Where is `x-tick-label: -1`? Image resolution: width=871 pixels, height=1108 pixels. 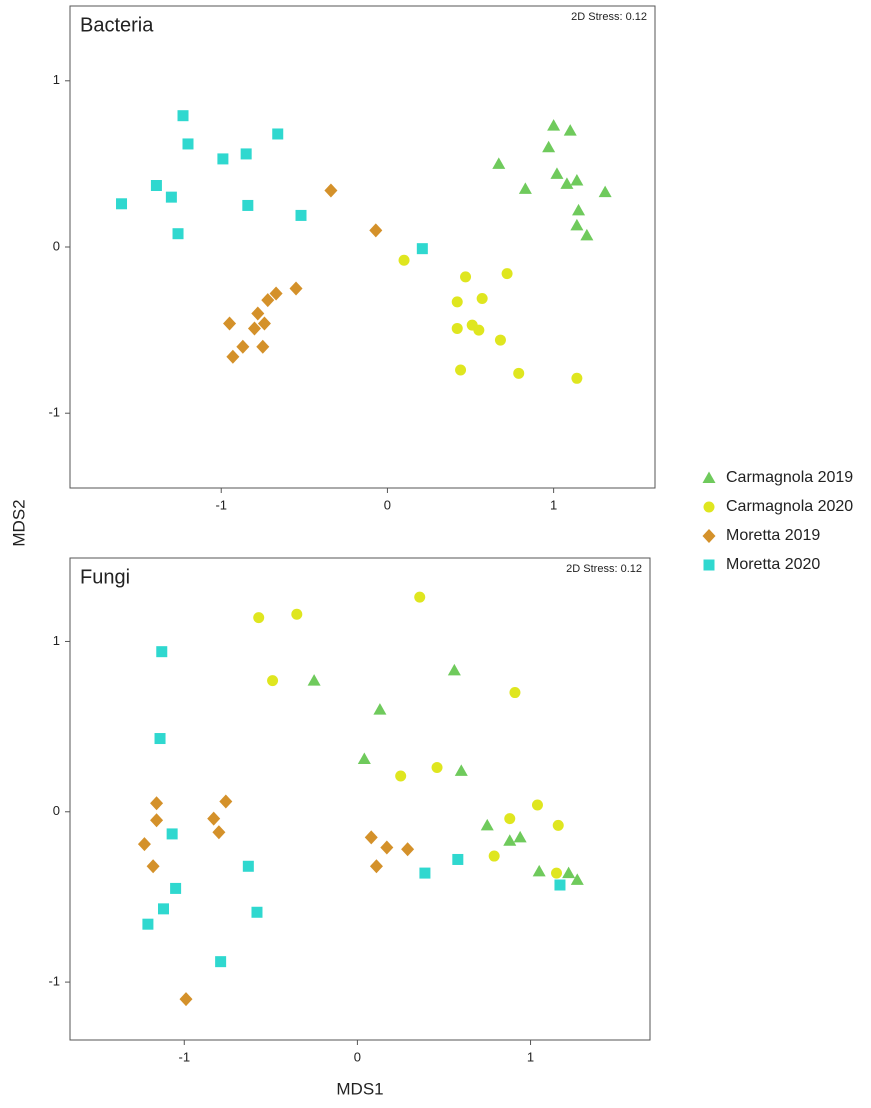
x-tick-label: -1 is located at coordinates (221, 504).